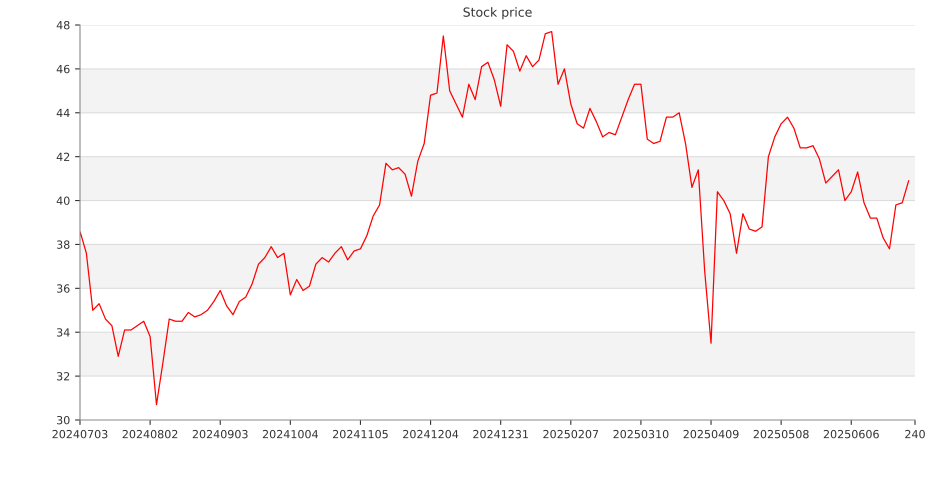 This screenshot has width=935, height=500. I want to click on x-tick-label: 20241204, so click(430, 434).